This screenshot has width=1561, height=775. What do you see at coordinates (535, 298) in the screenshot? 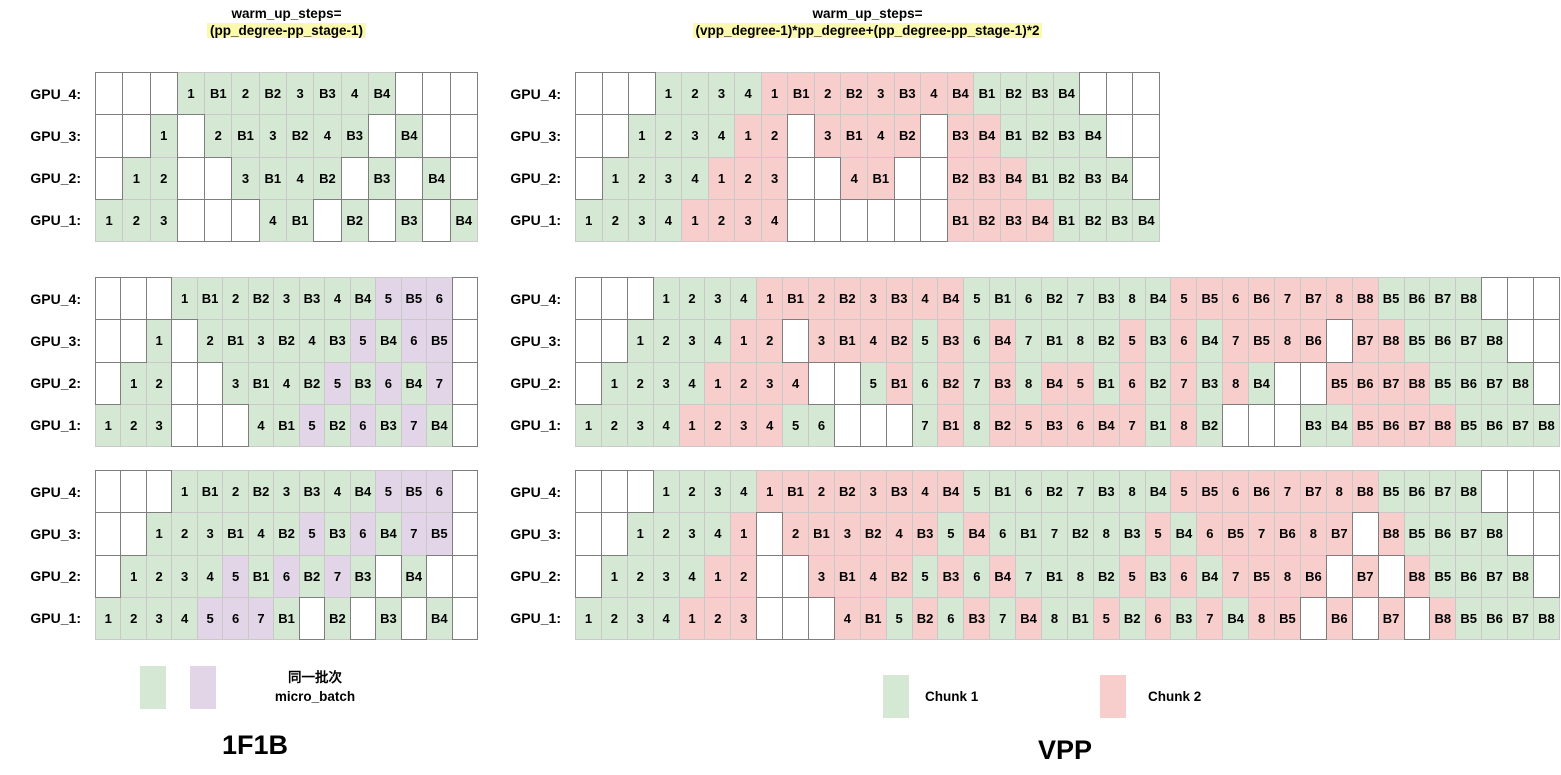
I see `gpu-row-label: GPU_4:` at bounding box center [535, 298].